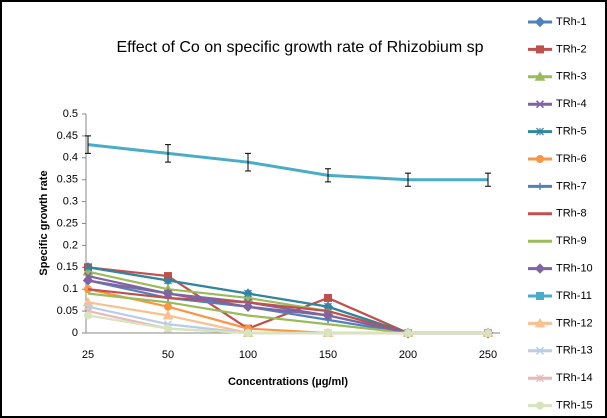 The width and height of the screenshot is (607, 418). What do you see at coordinates (574, 406) in the screenshot?
I see `legend-label: TRh-15` at bounding box center [574, 406].